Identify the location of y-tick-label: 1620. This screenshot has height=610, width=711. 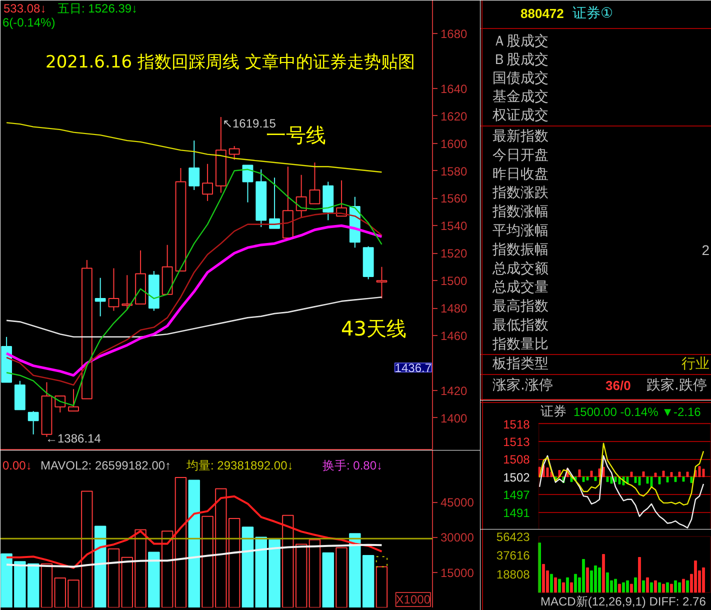
(454, 116).